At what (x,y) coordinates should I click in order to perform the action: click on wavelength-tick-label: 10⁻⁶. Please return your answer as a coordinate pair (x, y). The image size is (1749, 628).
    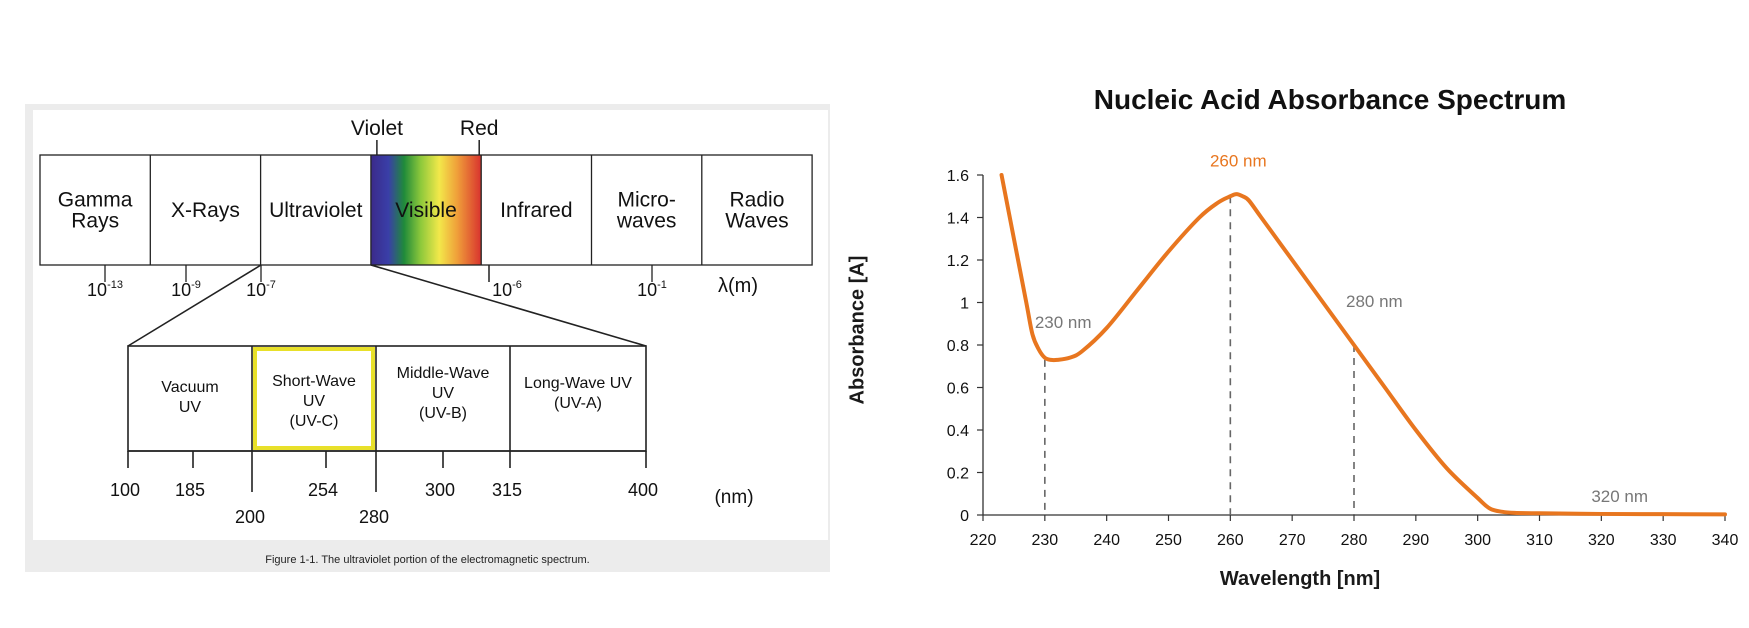
    Looking at the image, I should click on (507, 289).